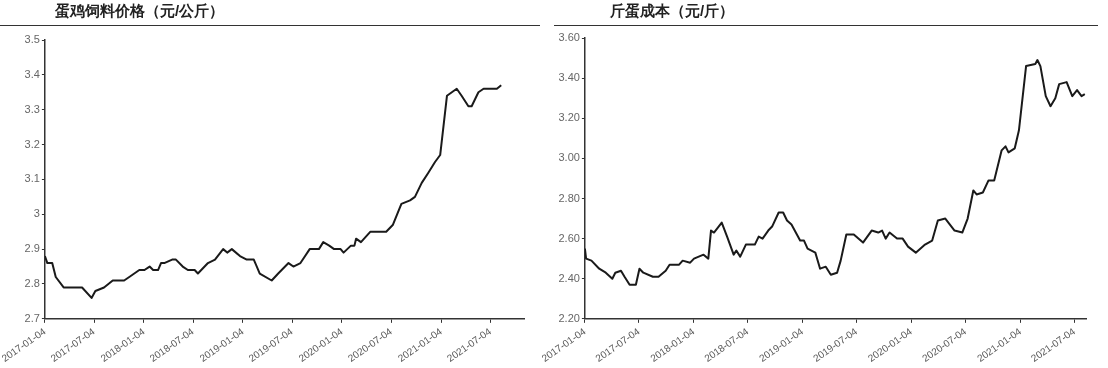 This screenshot has height=368, width=1108. Describe the element at coordinates (32, 317) in the screenshot. I see `y-tick-label: 2.7` at that location.